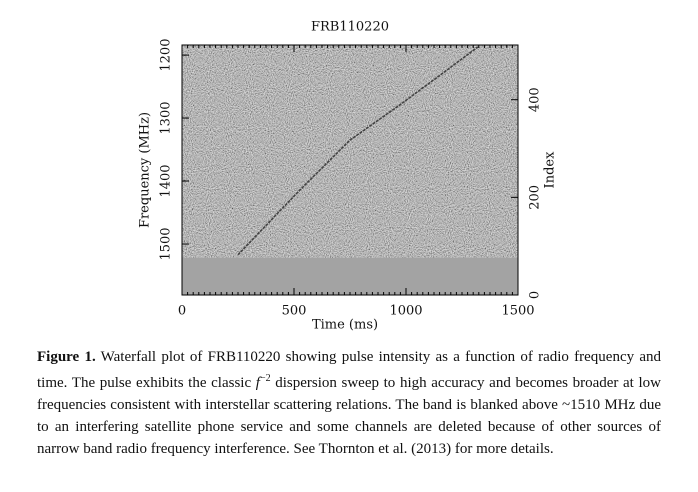  I want to click on y-tick-label: 1400, so click(166, 180).